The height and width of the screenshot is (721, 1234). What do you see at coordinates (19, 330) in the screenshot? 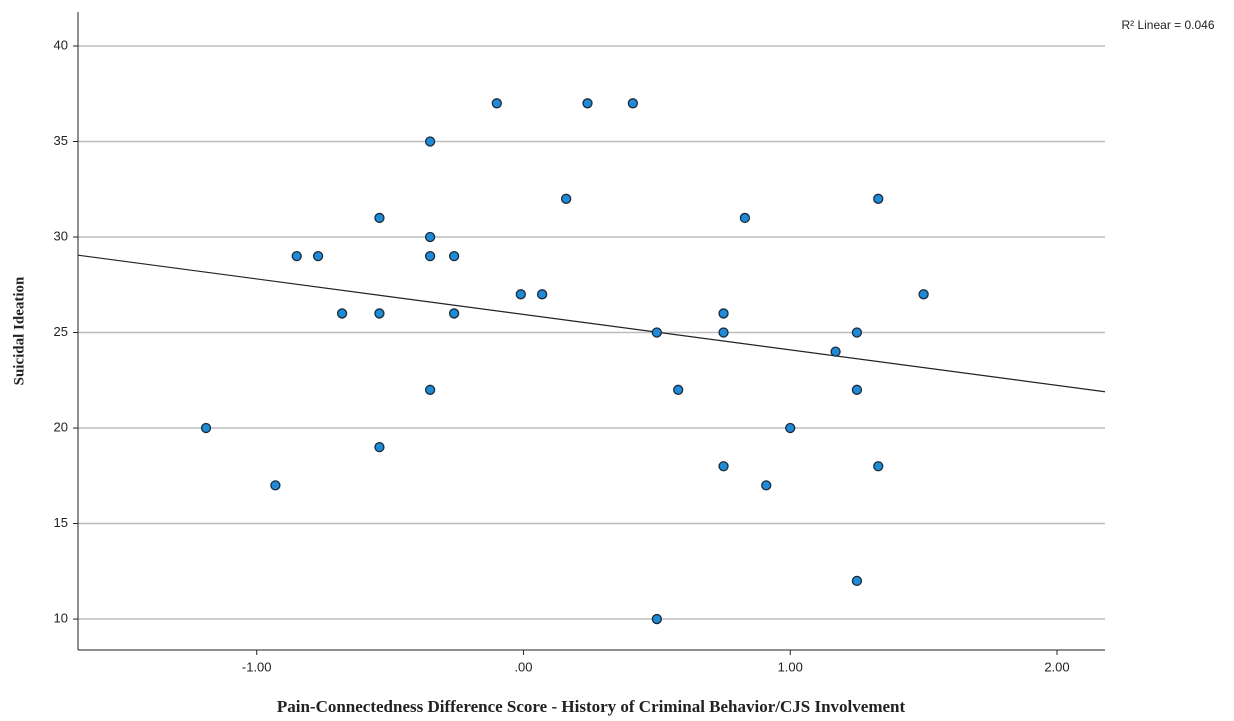
I see `y-axis-title: Suicidal Ideation` at bounding box center [19, 330].